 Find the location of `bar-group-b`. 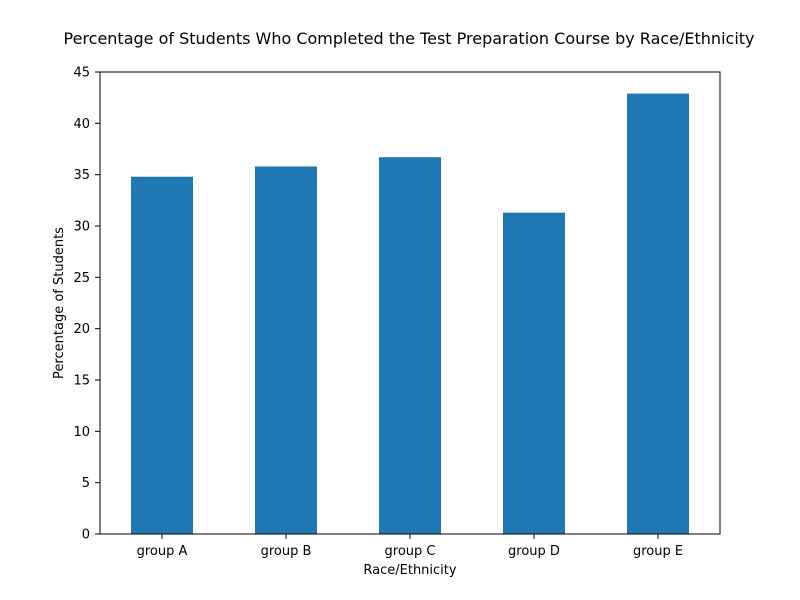

bar-group-b is located at coordinates (286, 350).